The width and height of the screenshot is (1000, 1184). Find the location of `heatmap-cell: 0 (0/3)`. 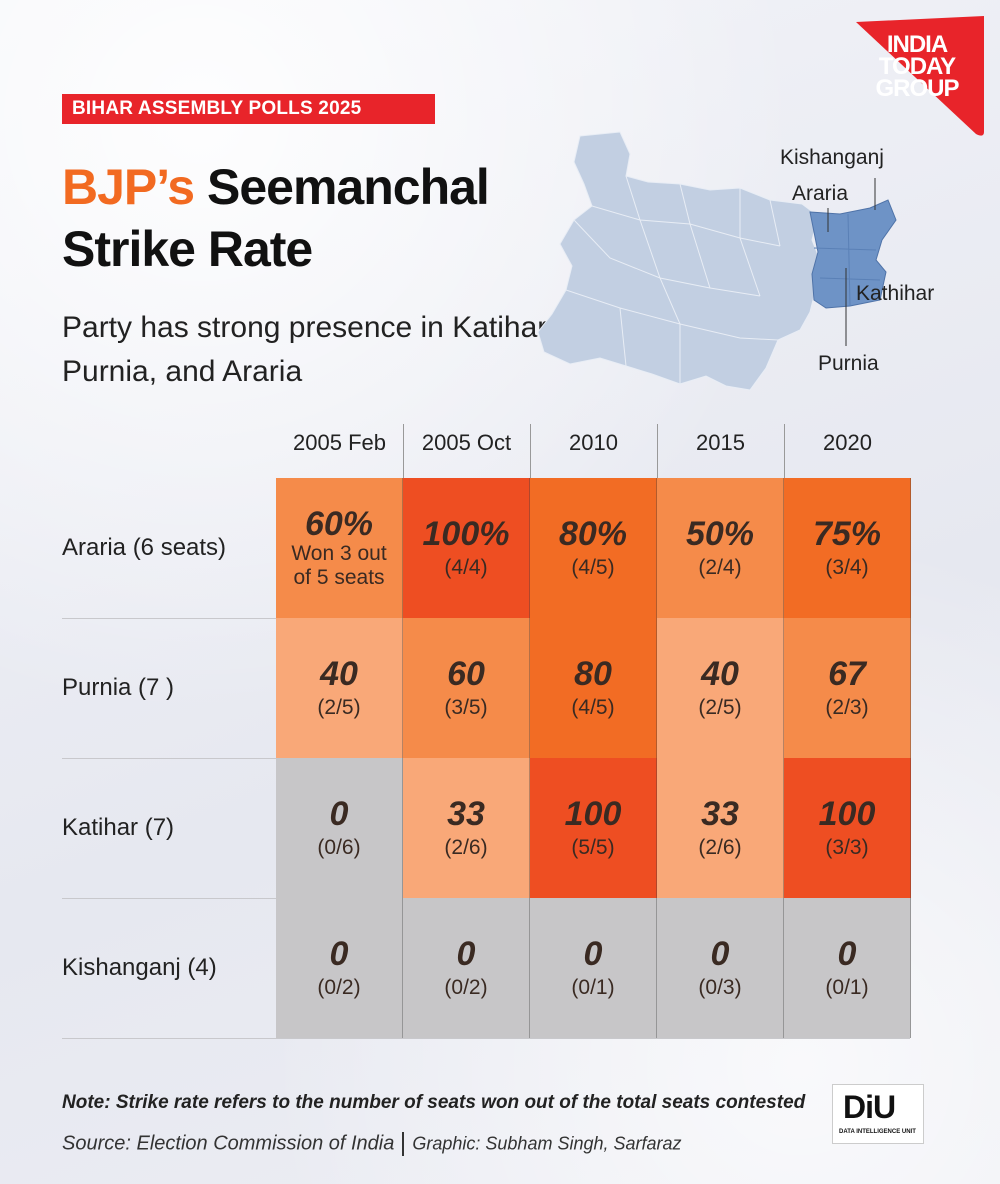

heatmap-cell: 0 (0/3) is located at coordinates (720, 968).